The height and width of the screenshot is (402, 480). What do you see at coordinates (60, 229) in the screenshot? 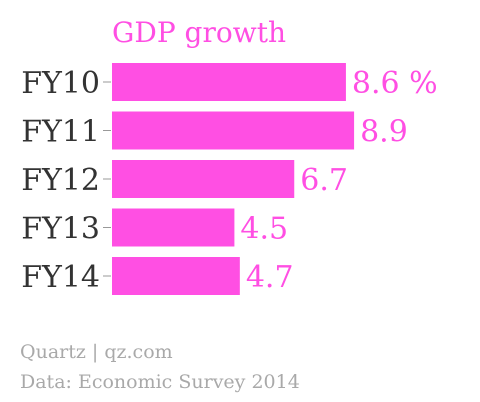
I see `category-label-fy13: FY13` at bounding box center [60, 229].